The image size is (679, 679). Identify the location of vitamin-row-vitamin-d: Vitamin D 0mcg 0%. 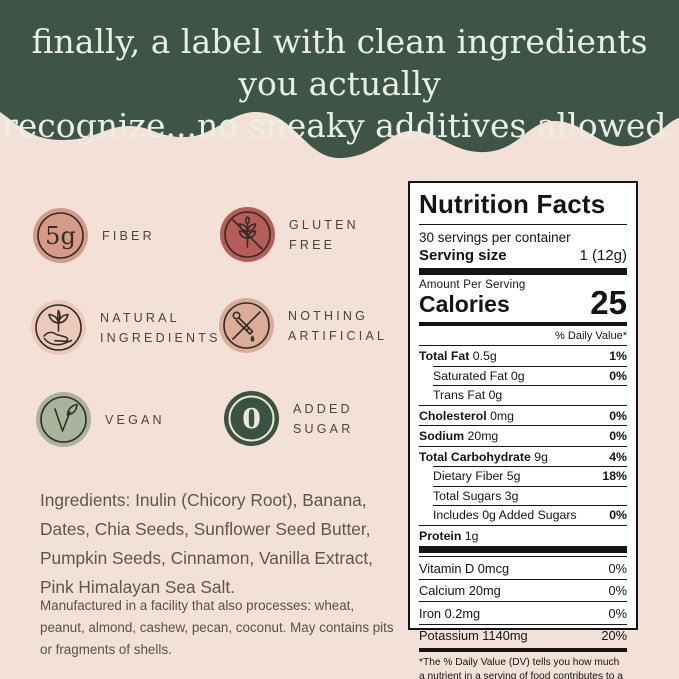
(523, 567).